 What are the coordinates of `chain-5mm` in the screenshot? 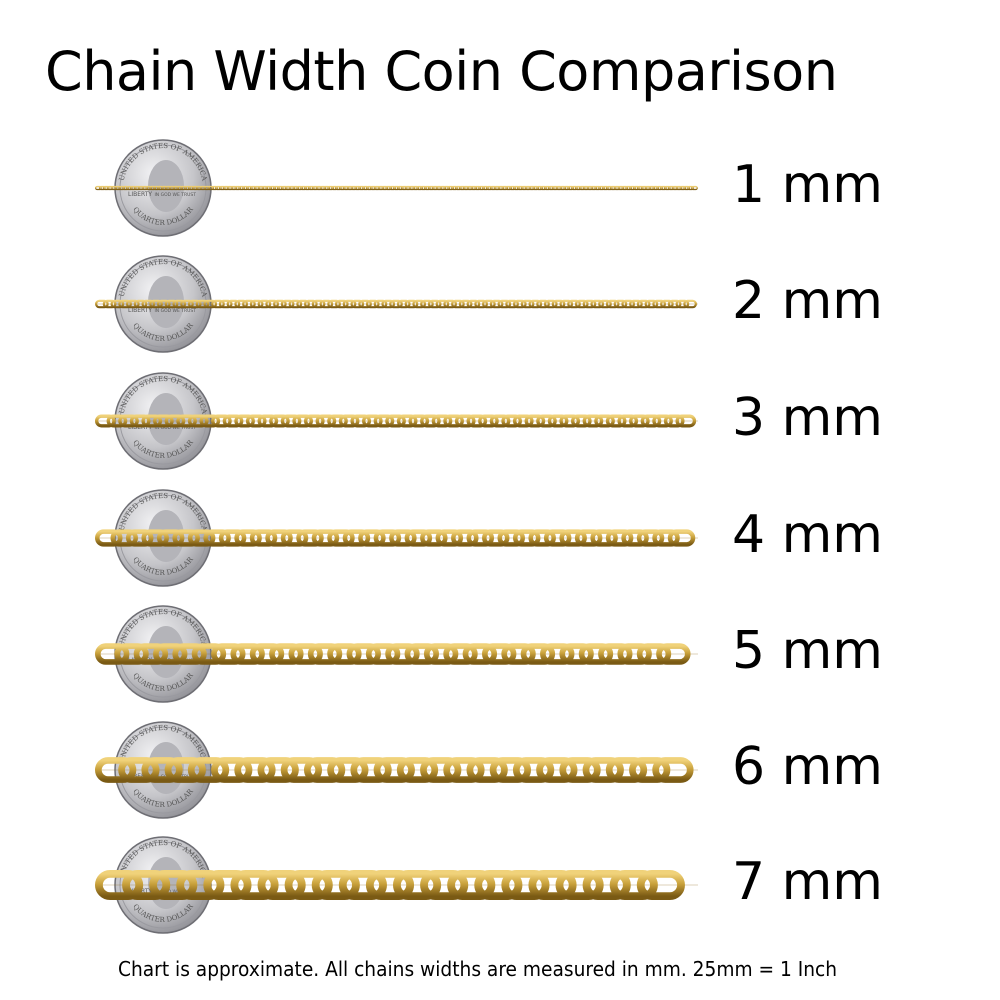 It's located at (396, 654).